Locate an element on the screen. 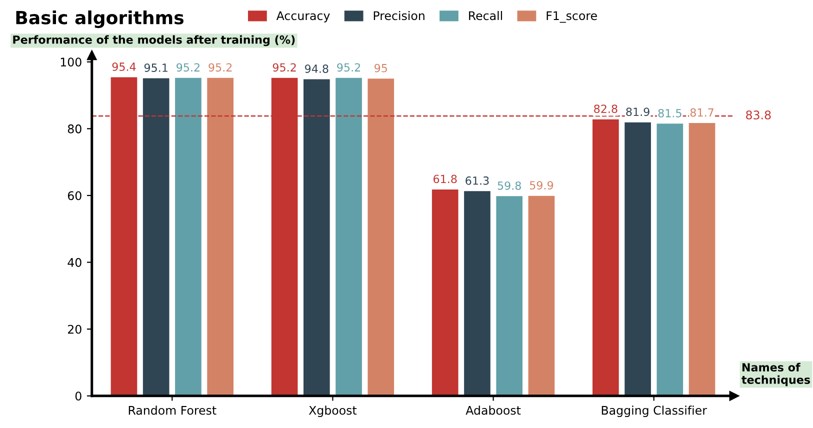 This screenshot has width=813, height=428. y-axis-title: Performance of the models after training (%) is located at coordinates (154, 40).